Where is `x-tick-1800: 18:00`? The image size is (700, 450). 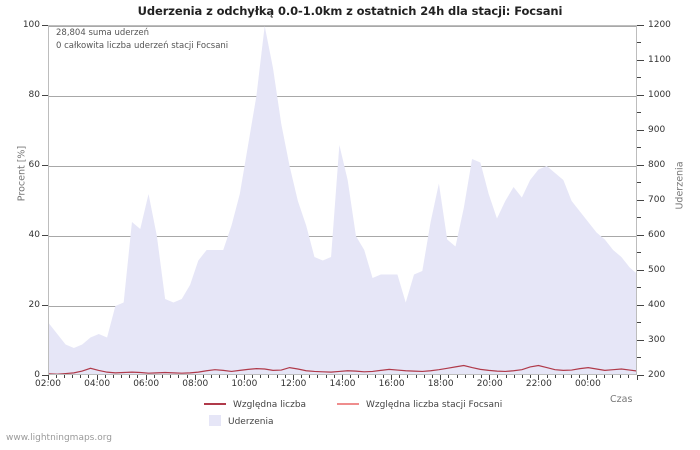
x-tick-1800: 18:00 is located at coordinates (440, 384).